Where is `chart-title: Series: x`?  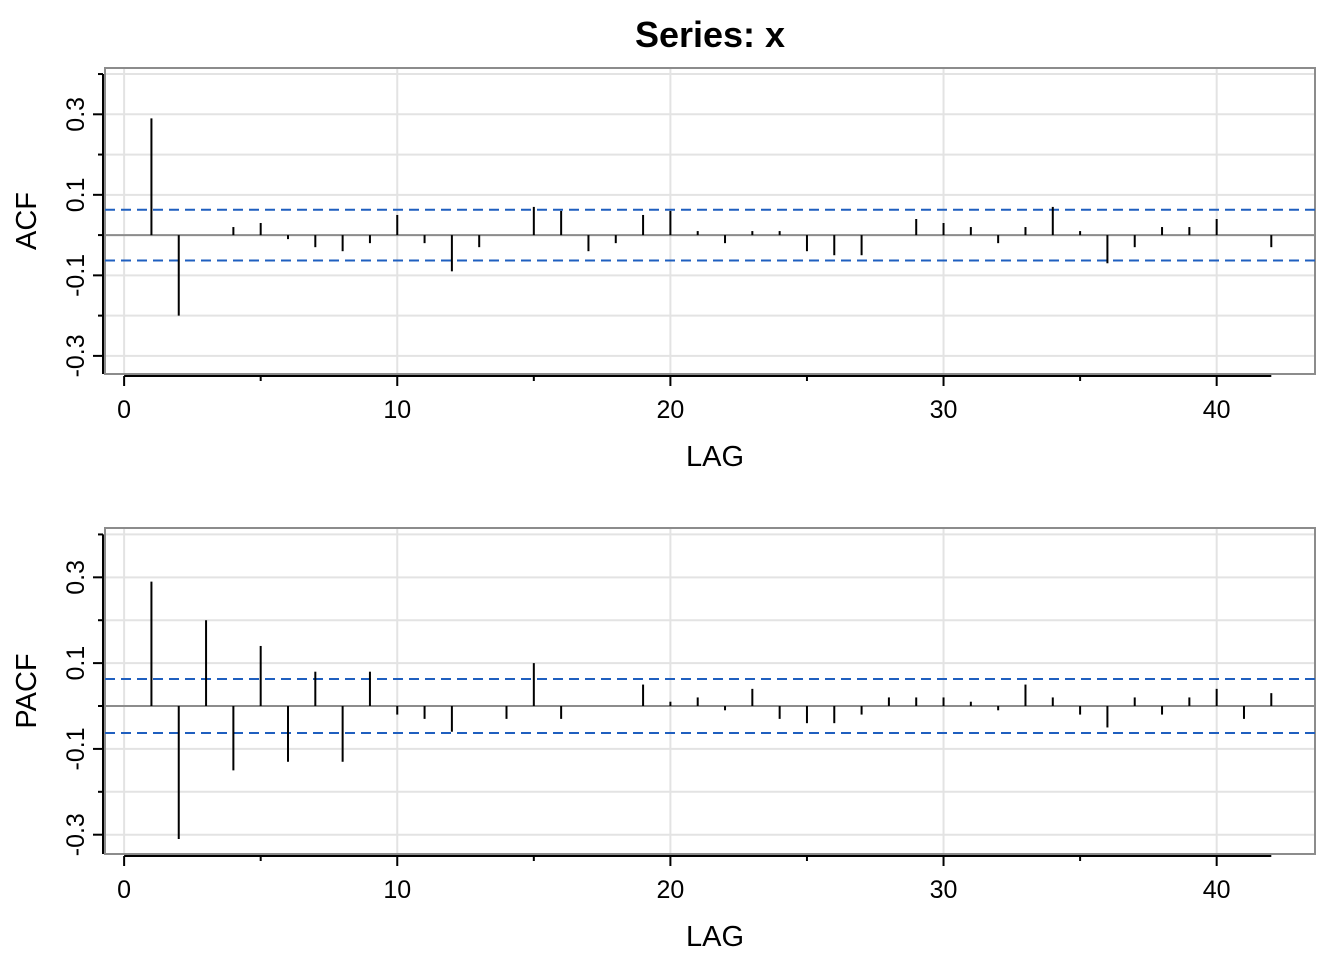
chart-title: Series: x is located at coordinates (710, 34).